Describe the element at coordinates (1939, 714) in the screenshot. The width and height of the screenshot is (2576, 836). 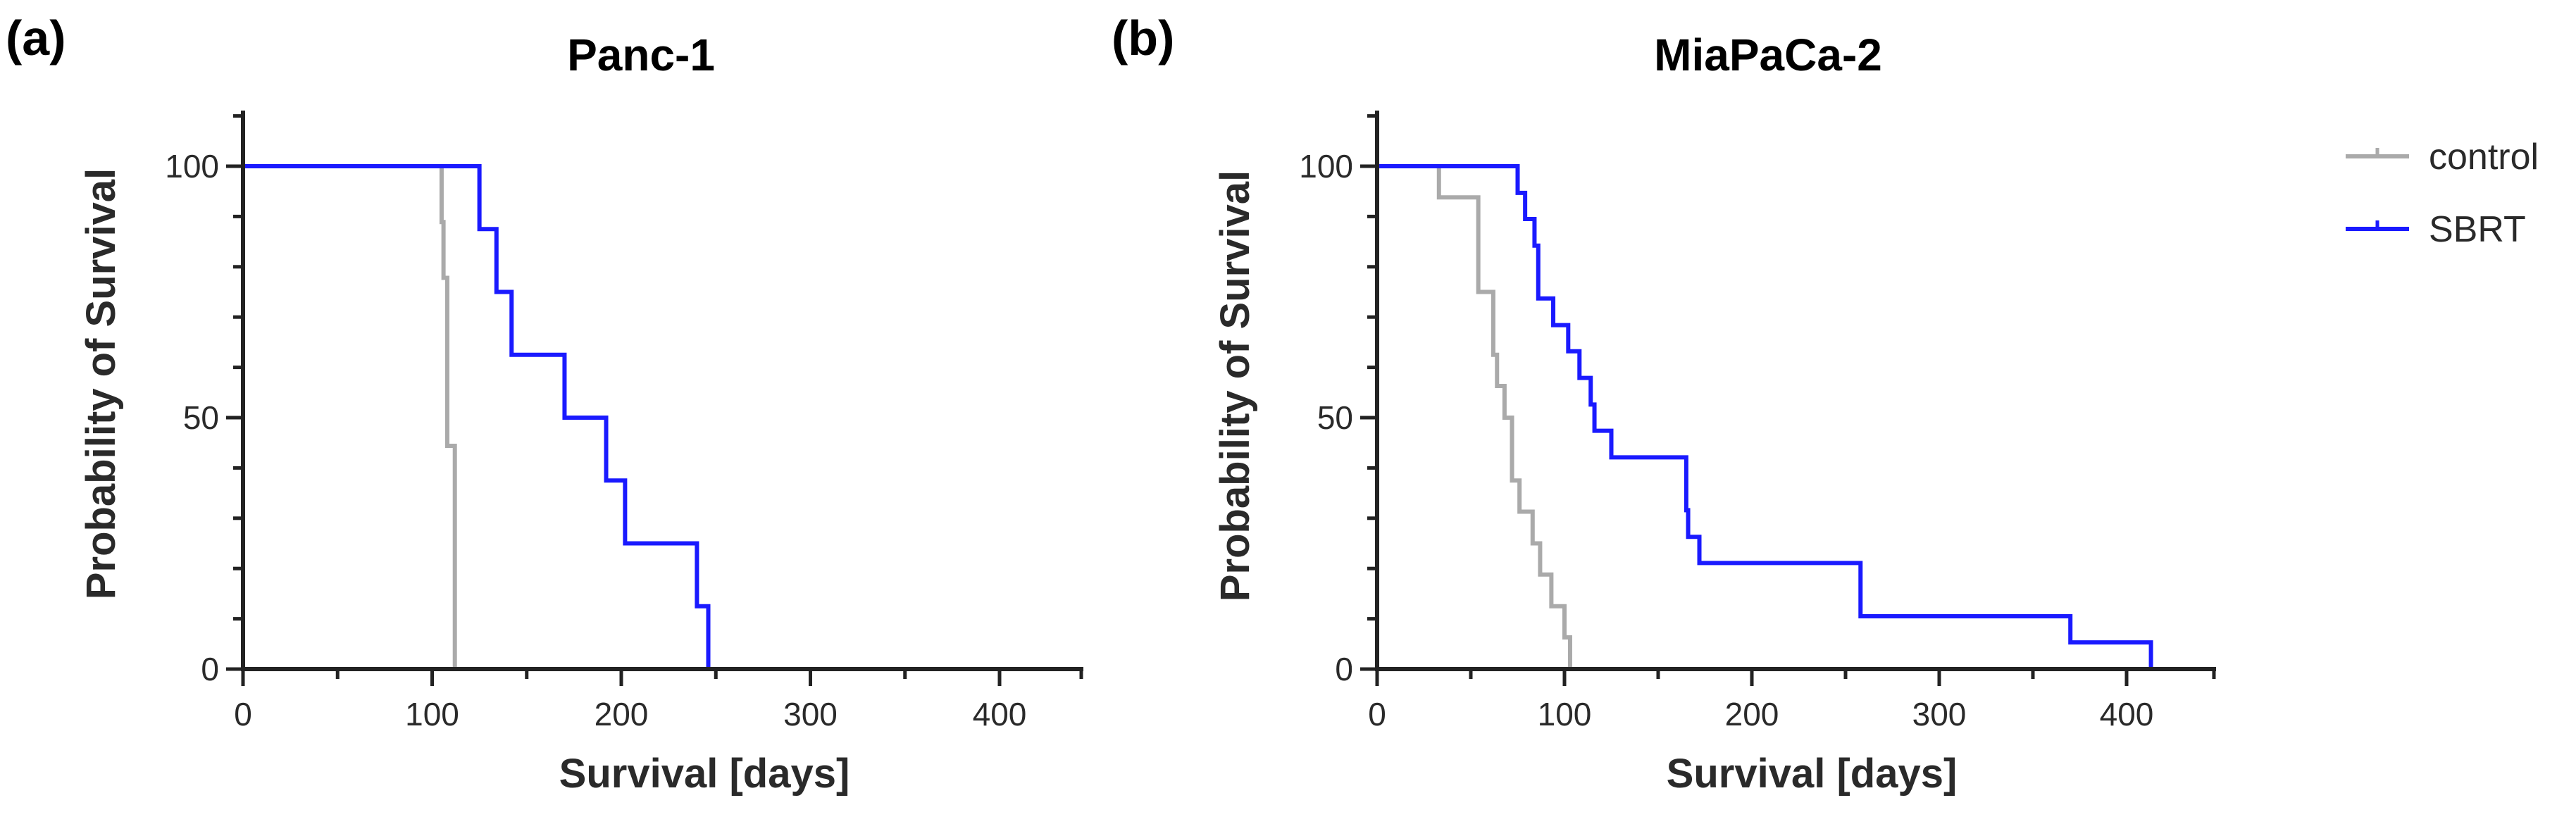
I see `panel-b-x-tick-label: 300` at that location.